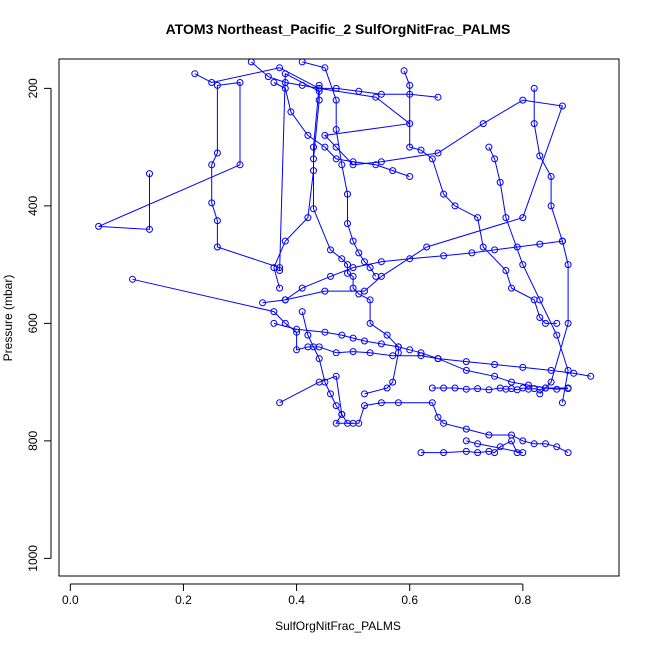 The width and height of the screenshot is (650, 650). I want to click on x-tick-label: 0.6, so click(409, 600).